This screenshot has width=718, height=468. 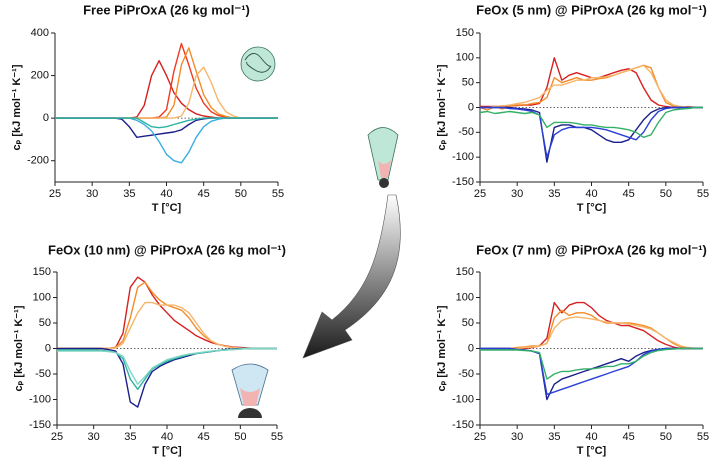 I want to click on y-tick-label: 200, so click(x=40, y=75).